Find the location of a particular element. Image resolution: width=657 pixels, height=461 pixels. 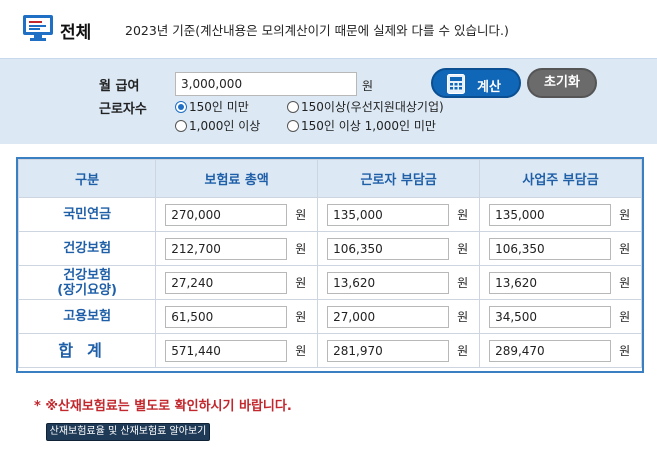

radio-label: 1,000인 이상 is located at coordinates (225, 126).